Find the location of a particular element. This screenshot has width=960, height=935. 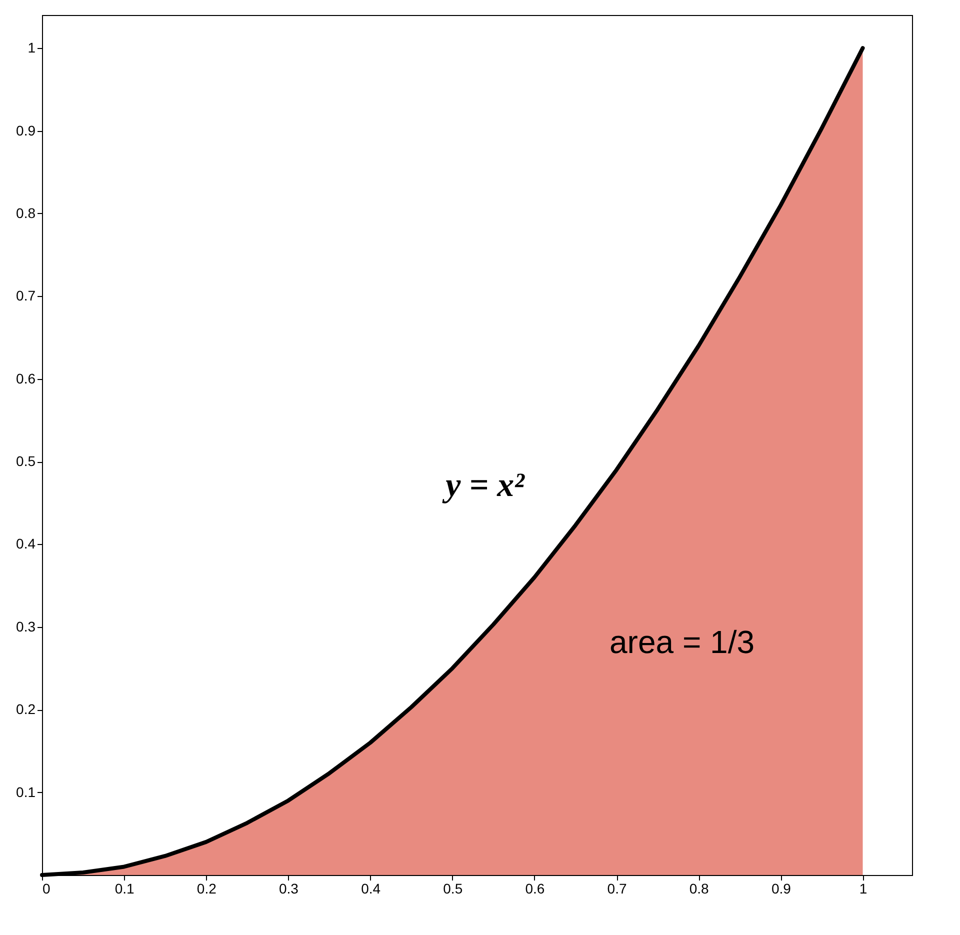

y-tick-label: 0.9 is located at coordinates (26, 130).